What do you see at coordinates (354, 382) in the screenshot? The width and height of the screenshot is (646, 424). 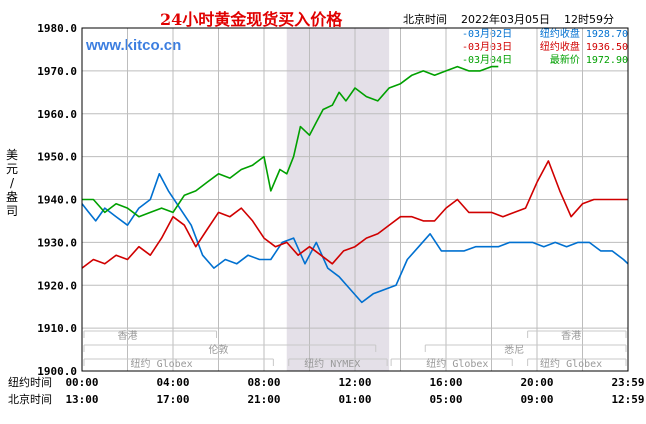 I see `x-tick-label: 12:00` at bounding box center [354, 382].